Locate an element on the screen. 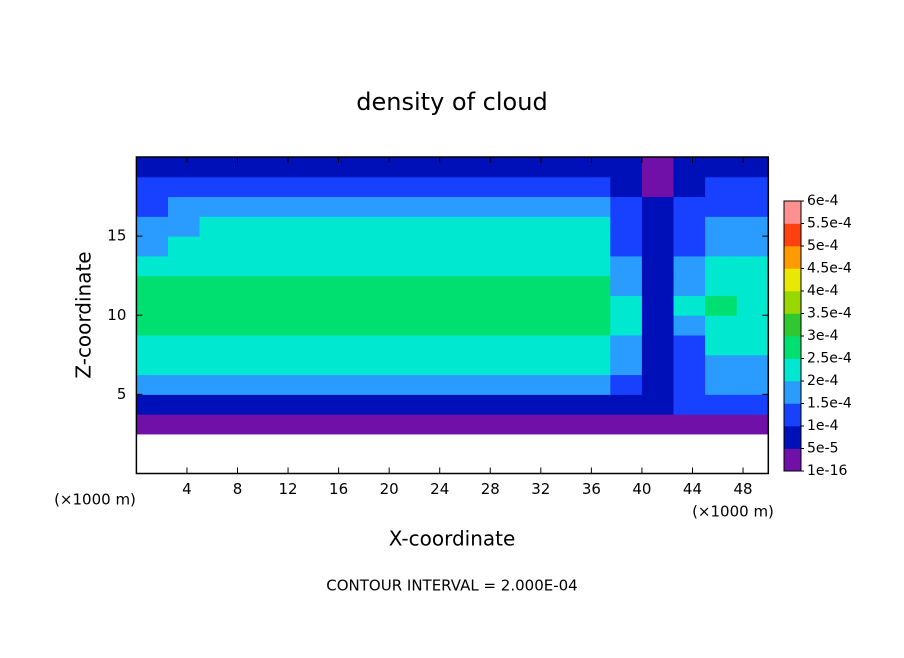 This screenshot has width=904, height=658. y-axis-label: Z-coordinate is located at coordinates (84, 314).